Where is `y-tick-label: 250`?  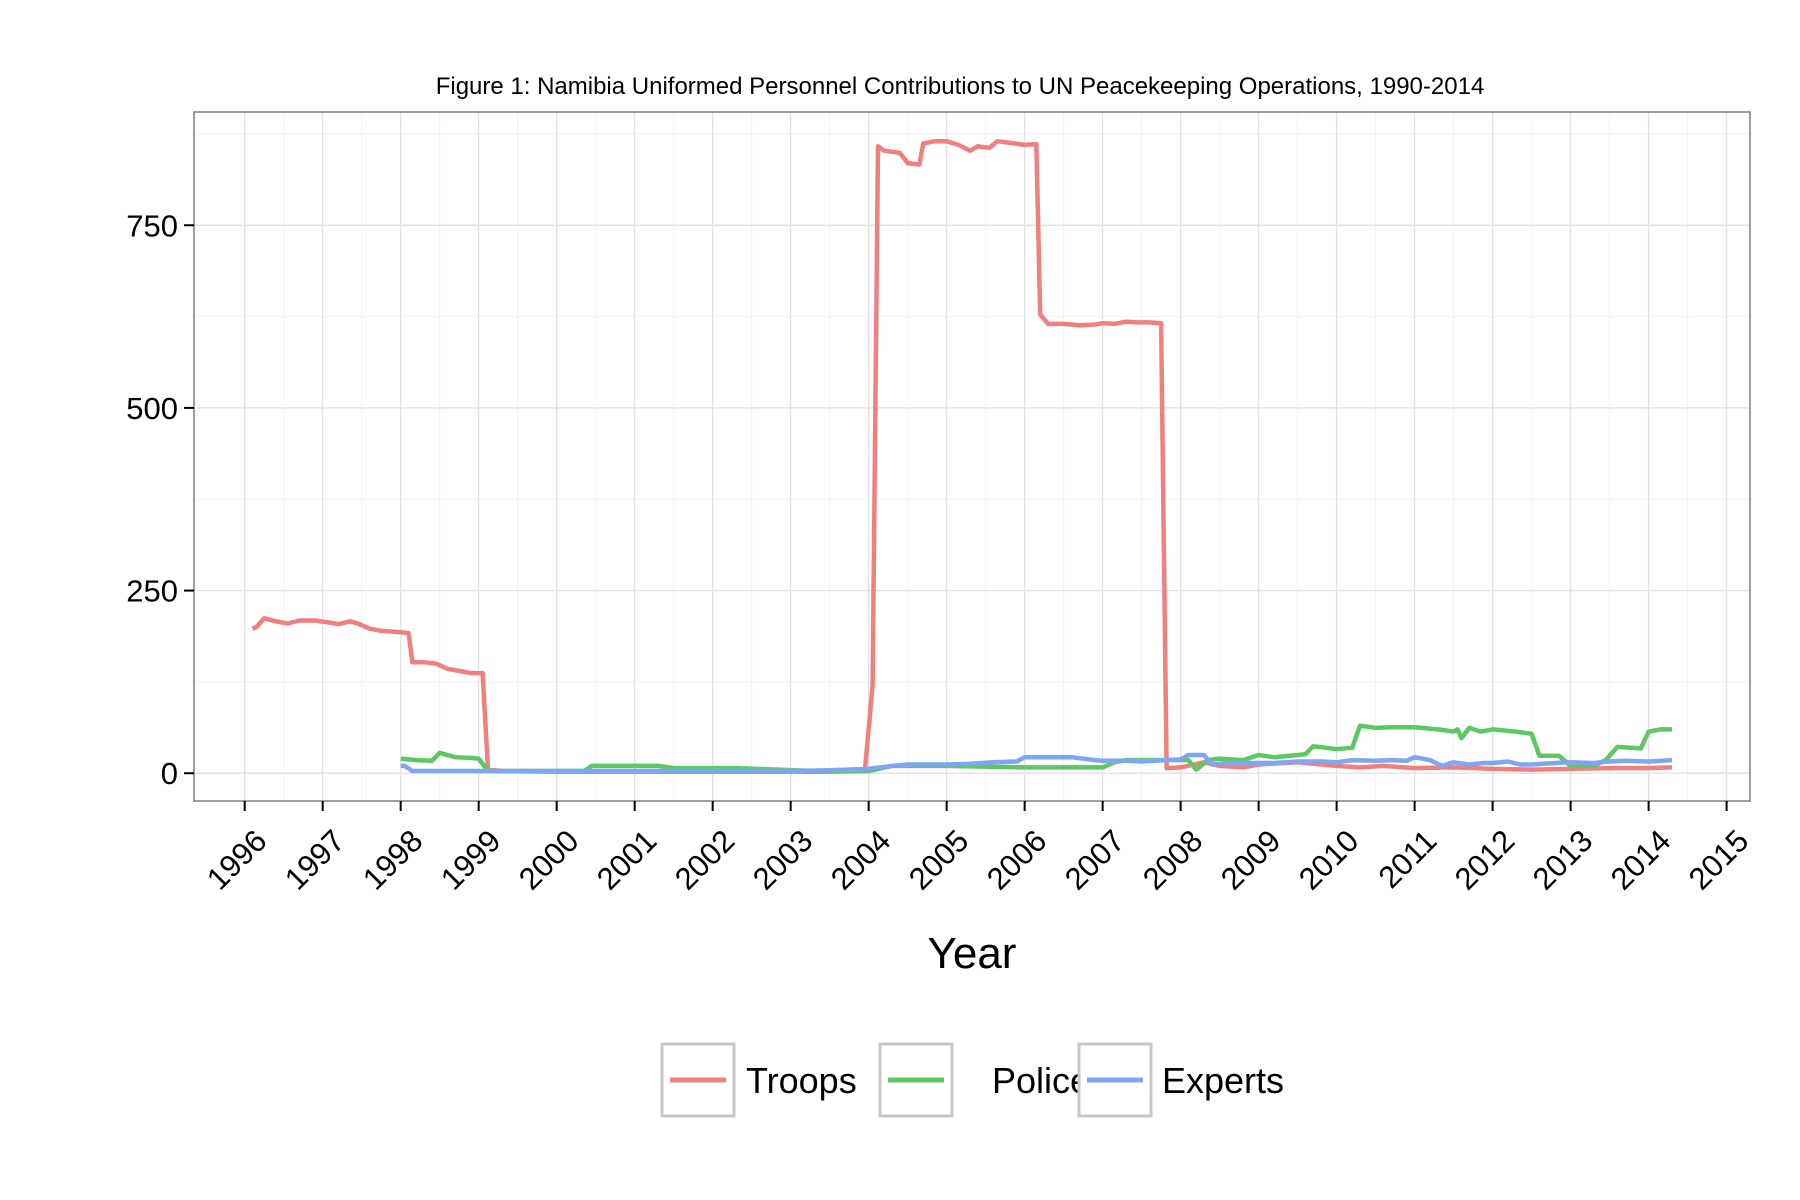
y-tick-label: 250 is located at coordinates (152, 591).